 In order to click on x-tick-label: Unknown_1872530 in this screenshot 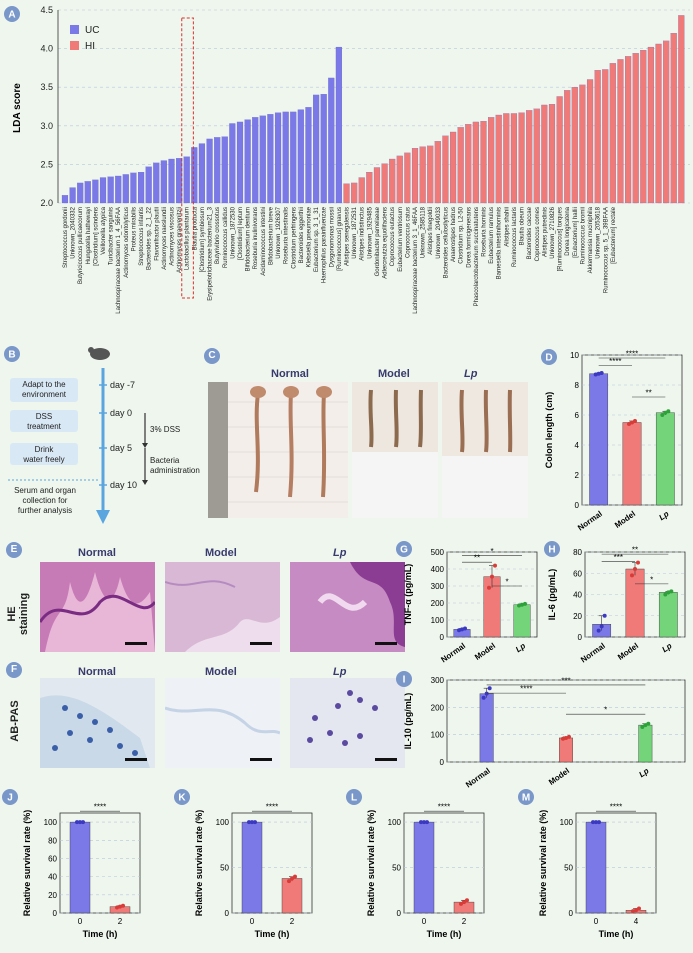, I will do `click(233, 232)`.